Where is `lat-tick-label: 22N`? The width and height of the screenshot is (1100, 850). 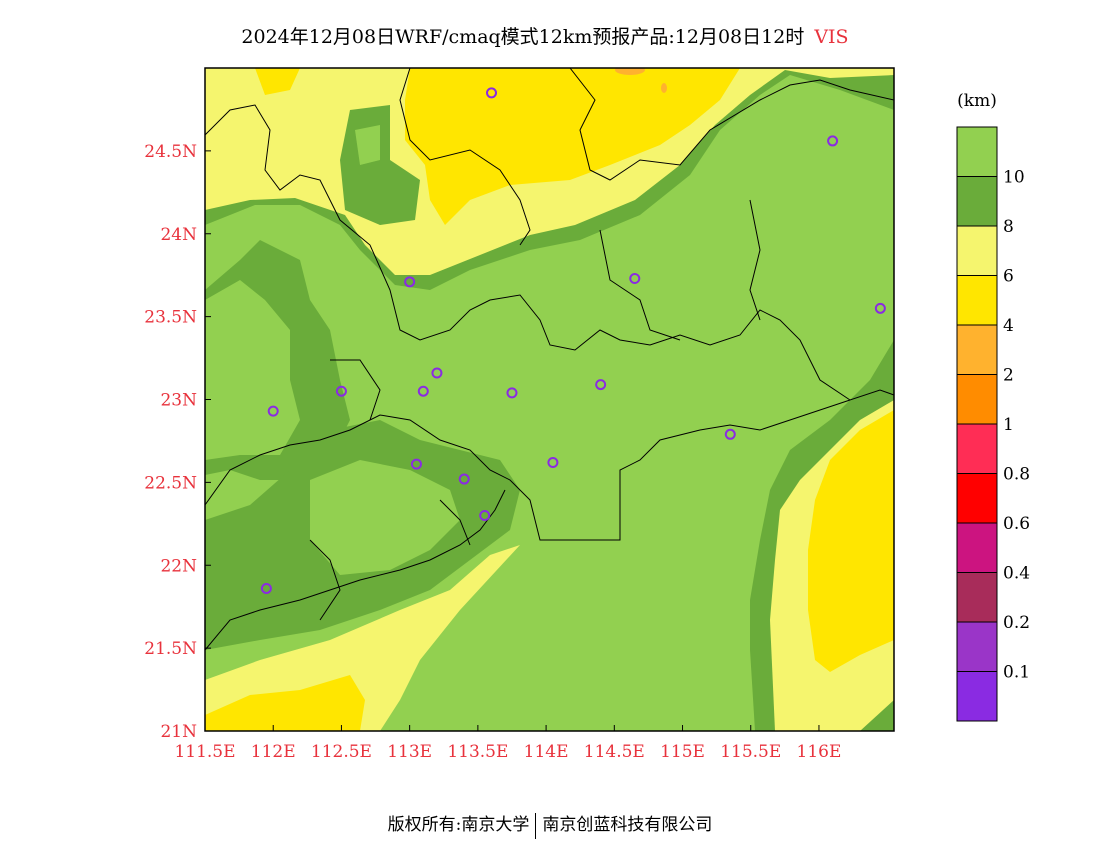
lat-tick-label: 22N is located at coordinates (178, 566).